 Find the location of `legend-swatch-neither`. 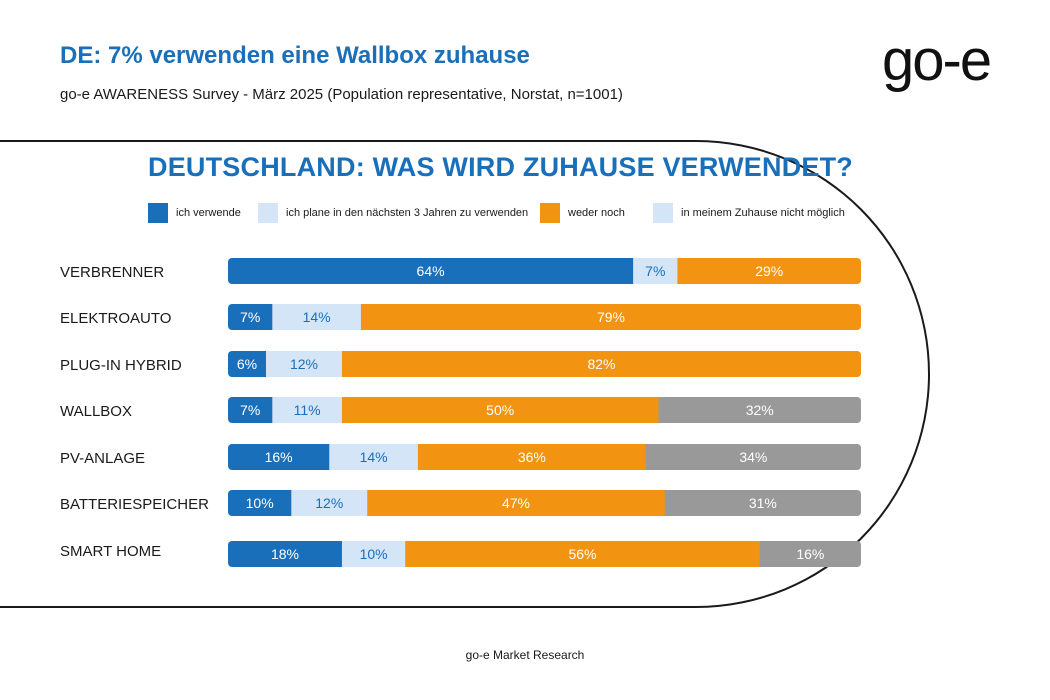

legend-swatch-neither is located at coordinates (550, 213).